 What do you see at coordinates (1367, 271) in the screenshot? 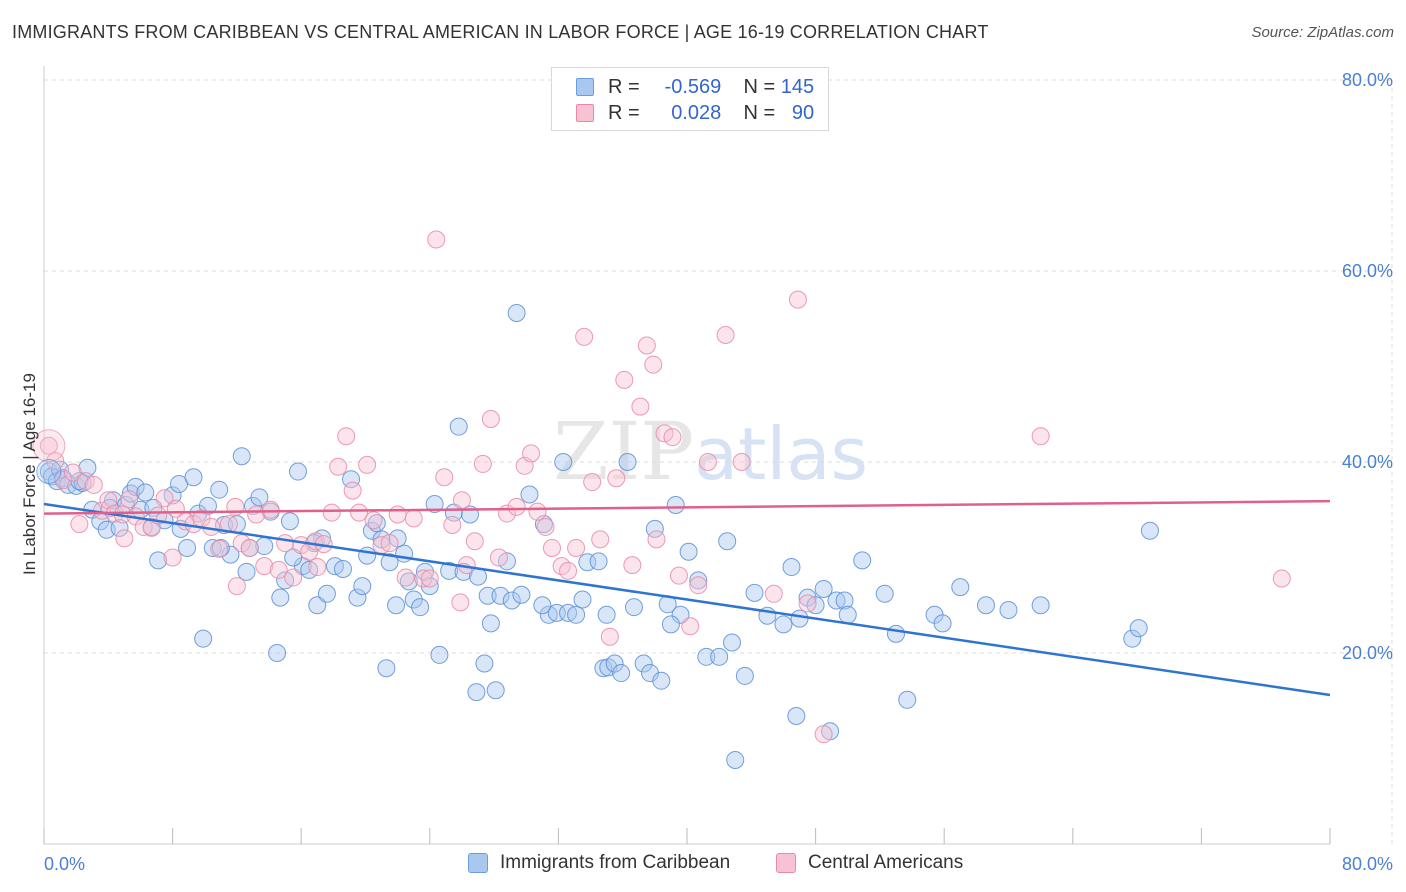
I see `y-tick-label: 60.0%` at bounding box center [1367, 271].